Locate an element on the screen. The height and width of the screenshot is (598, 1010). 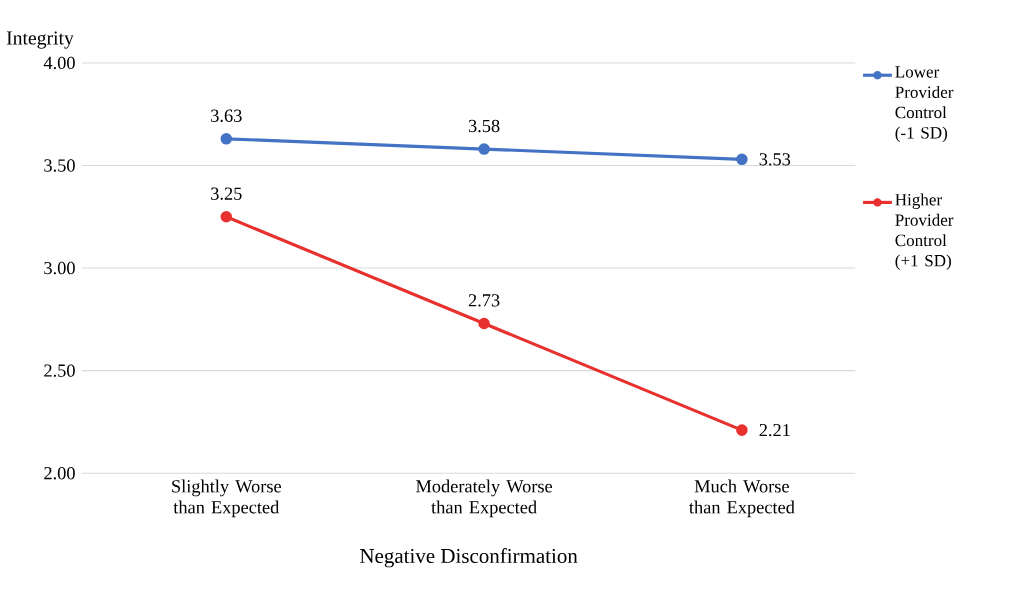
y-tick-label: 2.50 is located at coordinates (59, 371).